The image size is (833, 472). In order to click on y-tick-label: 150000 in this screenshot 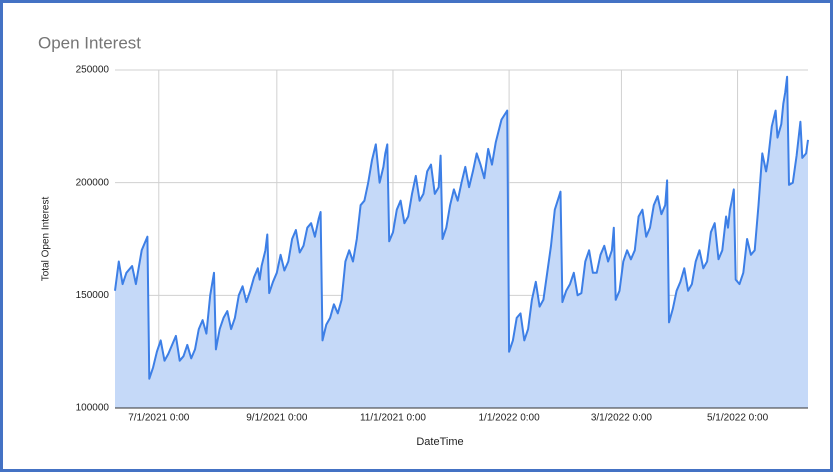, I will do `click(93, 295)`.